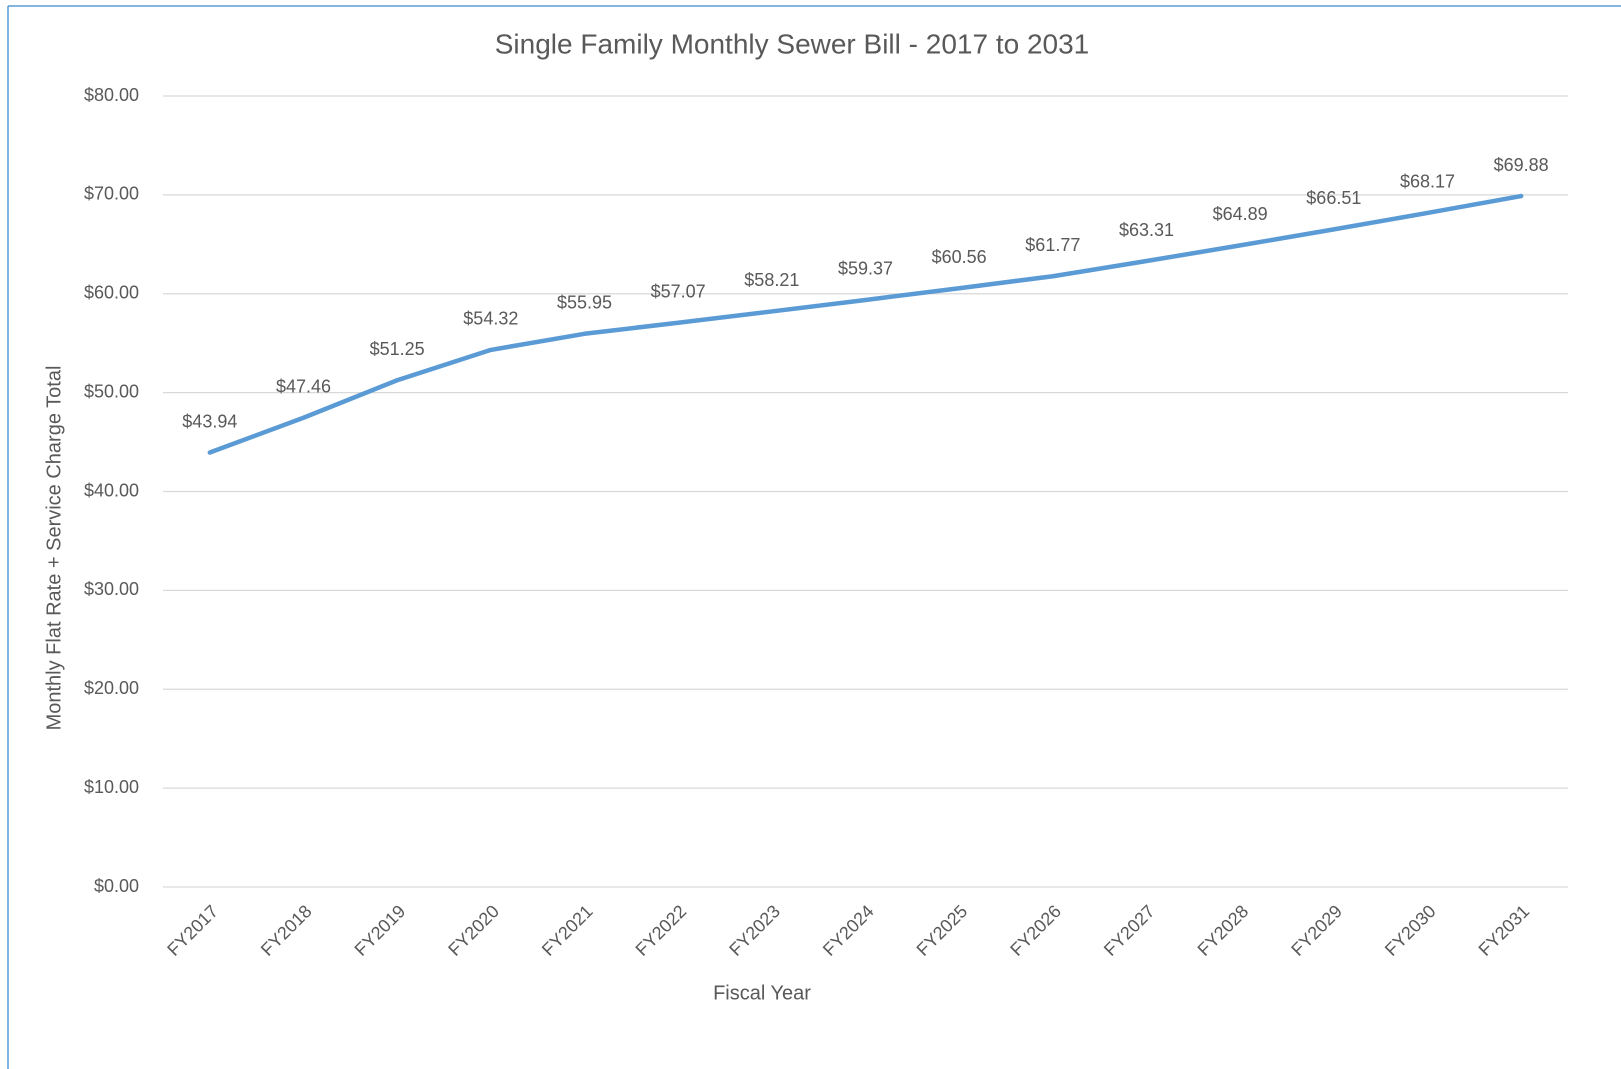 The height and width of the screenshot is (1069, 1621). I want to click on y-tick-label: $60.00, so click(111, 293).